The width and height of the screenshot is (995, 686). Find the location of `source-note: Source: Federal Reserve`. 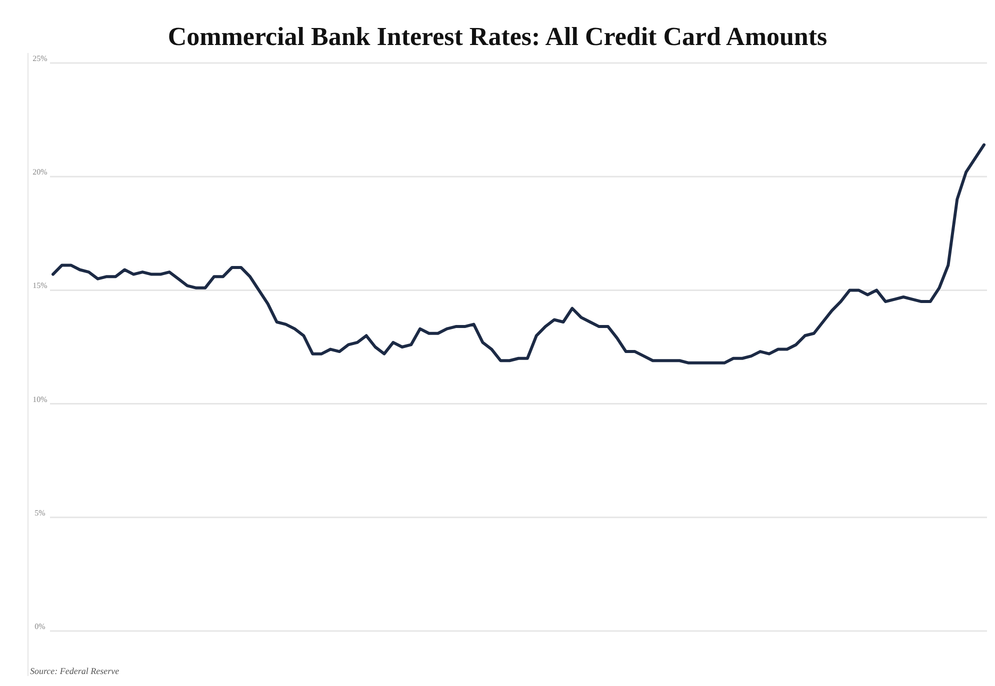

source-note: Source: Federal Reserve is located at coordinates (75, 671).